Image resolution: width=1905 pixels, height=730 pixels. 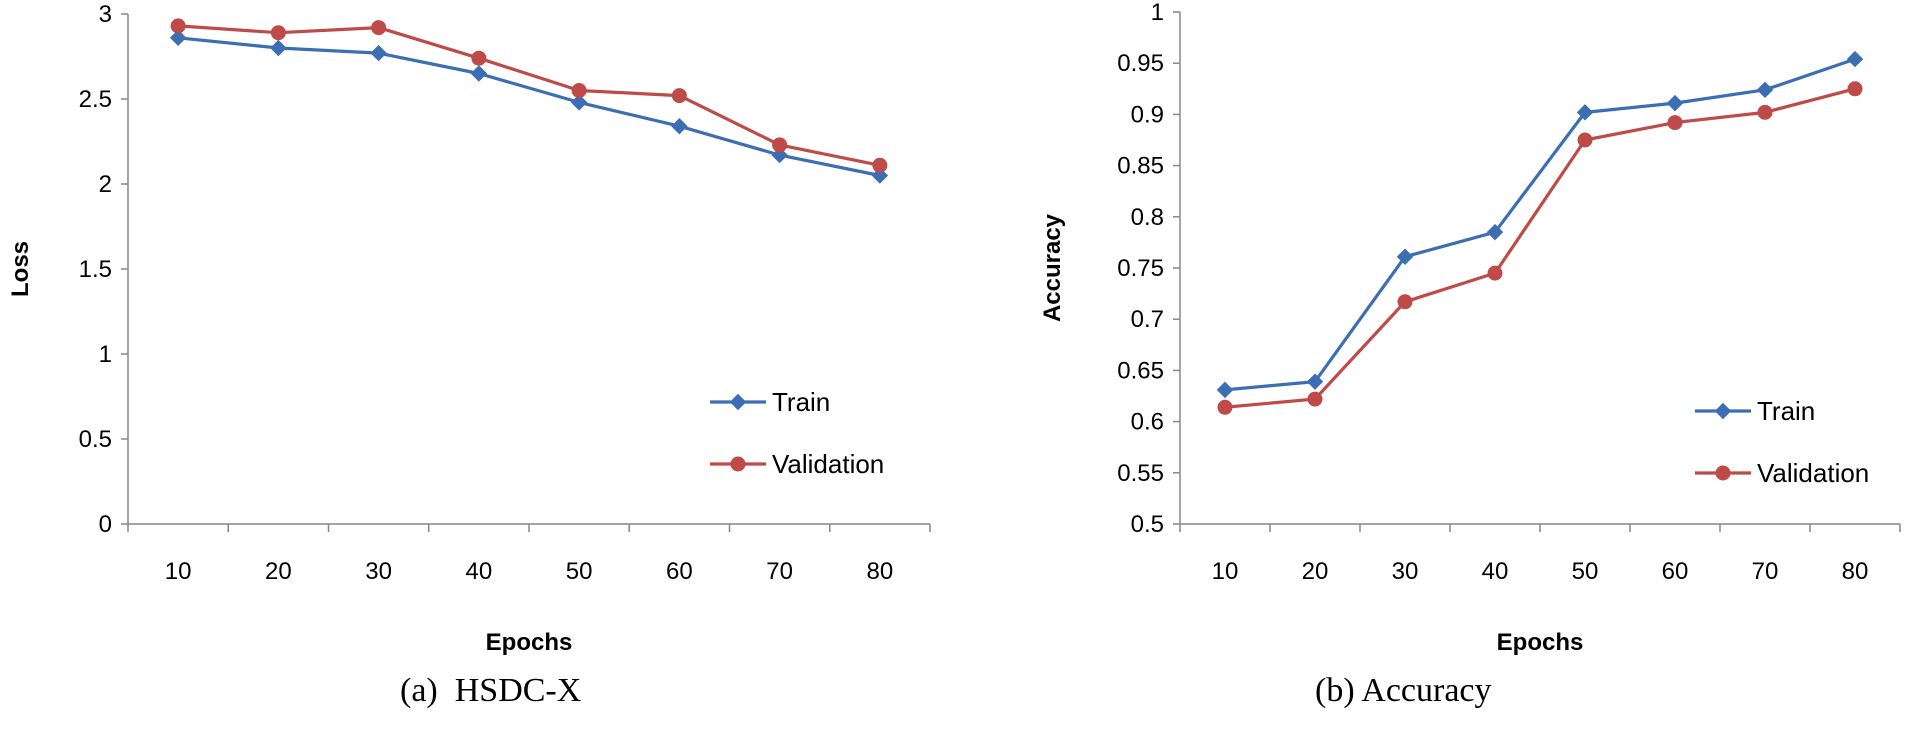 What do you see at coordinates (105, 14) in the screenshot?
I see `y-tick-label: 3` at bounding box center [105, 14].